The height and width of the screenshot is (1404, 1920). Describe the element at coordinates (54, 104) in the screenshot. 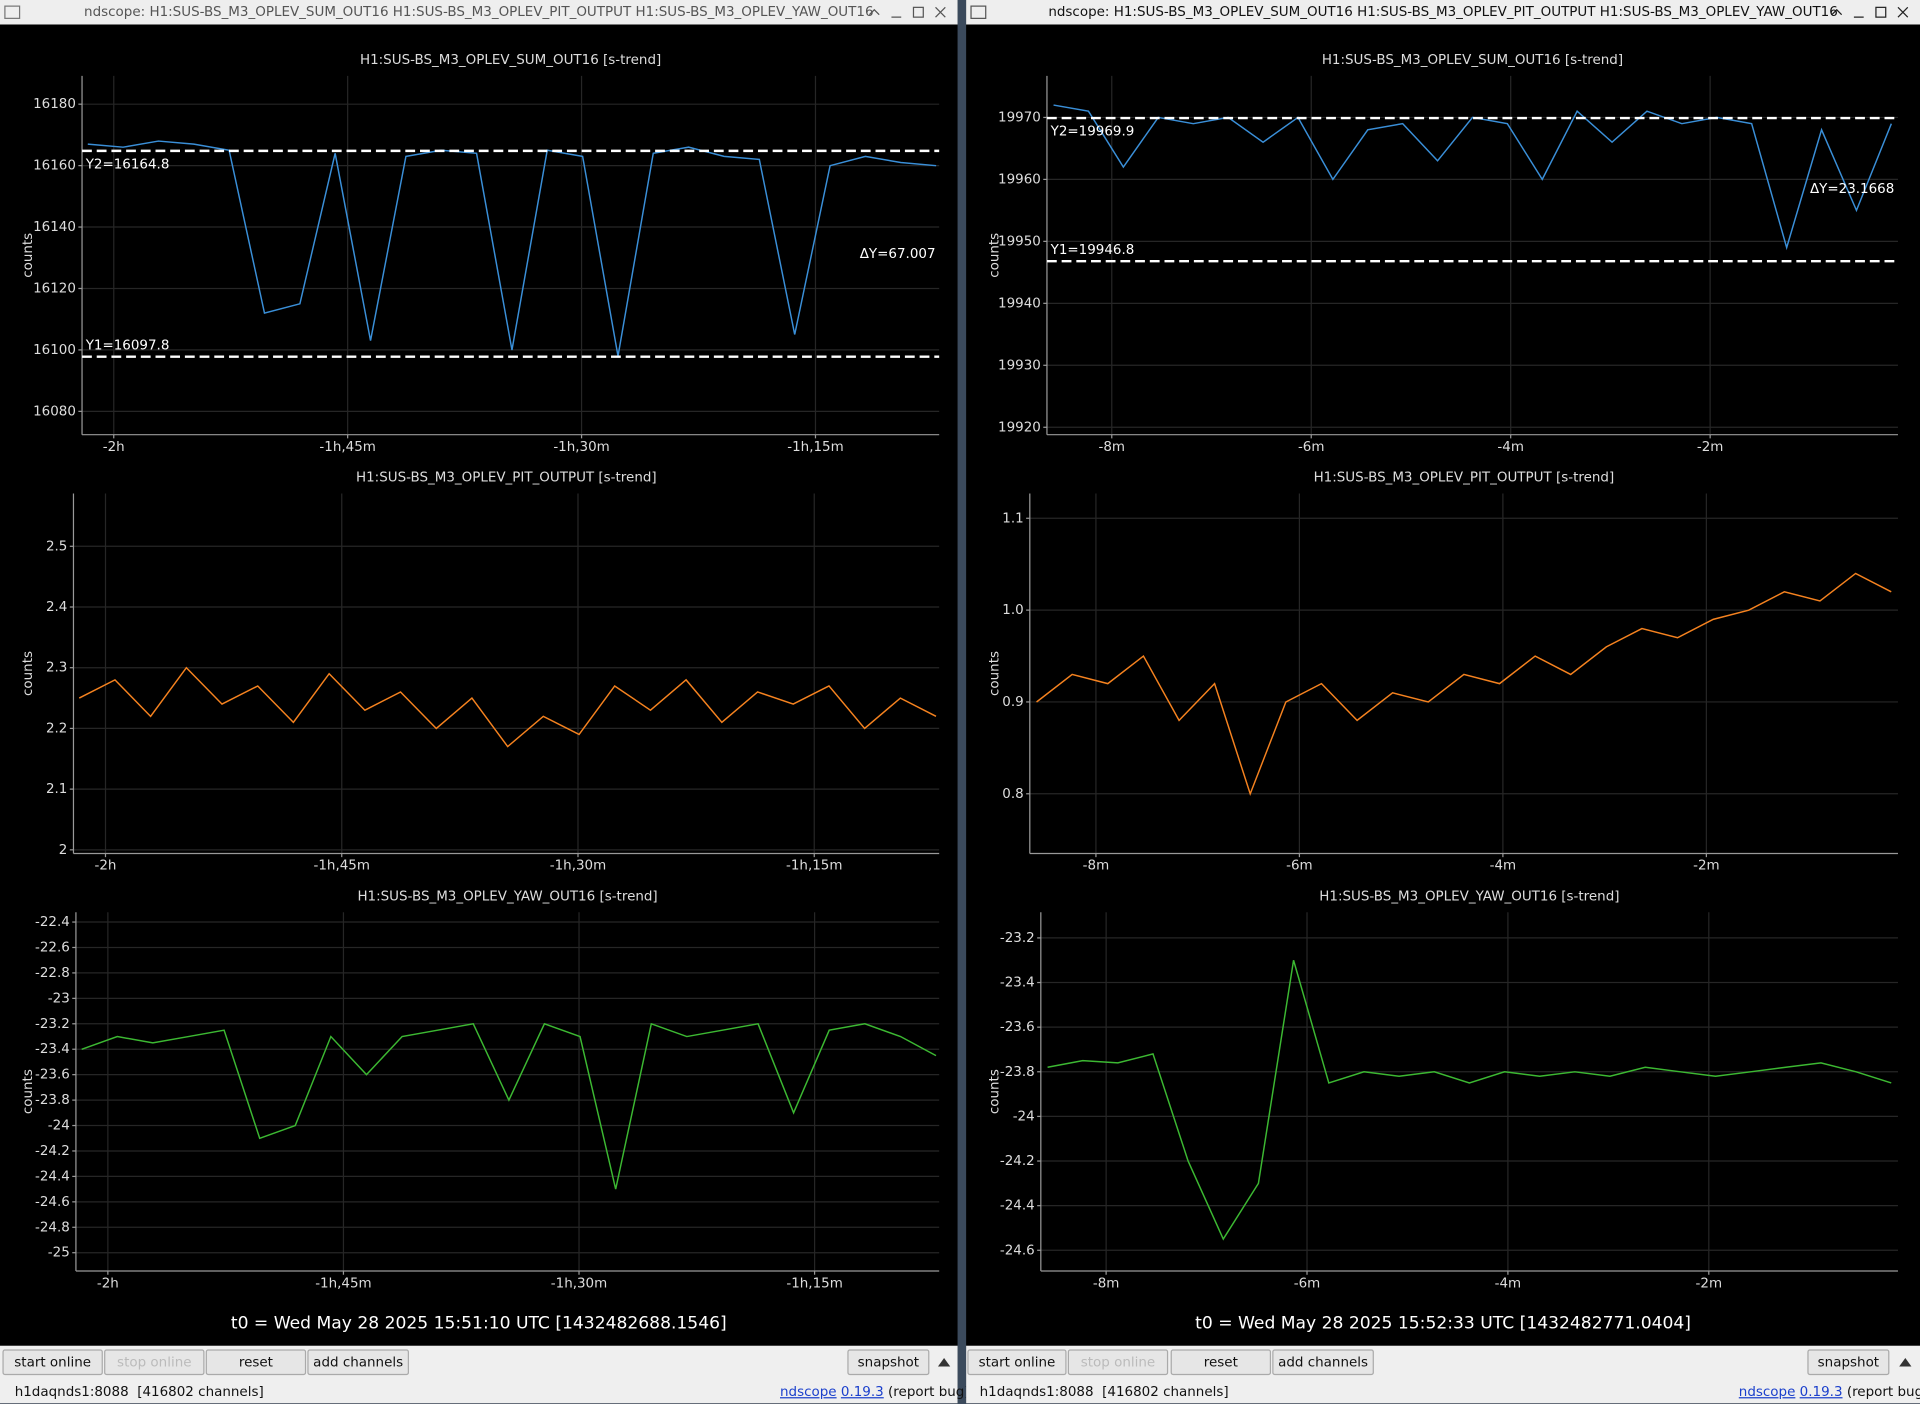

I see `y-tick-label: 16180` at that location.